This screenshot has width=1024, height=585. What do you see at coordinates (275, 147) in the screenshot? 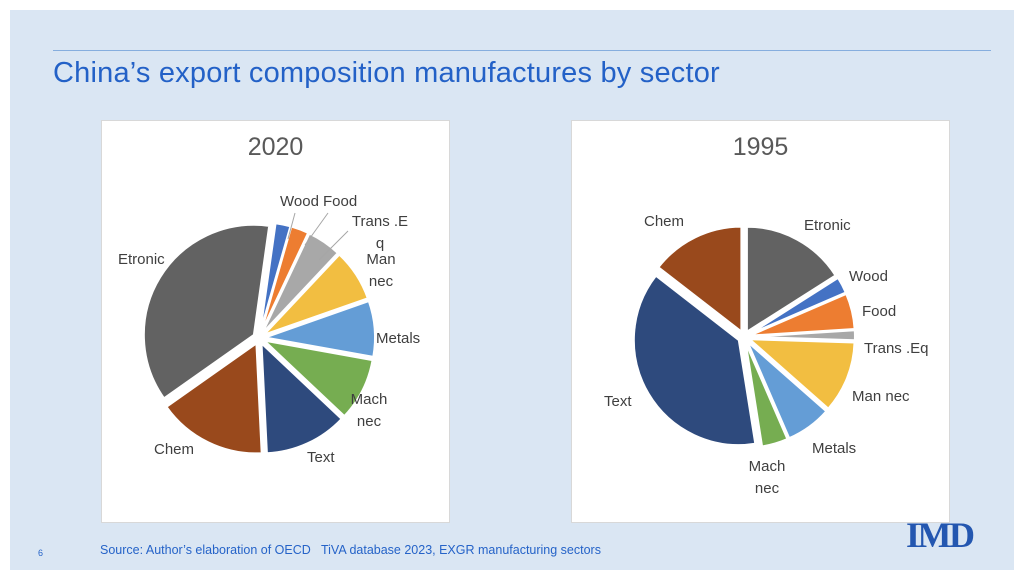
I see `chart-title-2020: 2020` at bounding box center [275, 147].